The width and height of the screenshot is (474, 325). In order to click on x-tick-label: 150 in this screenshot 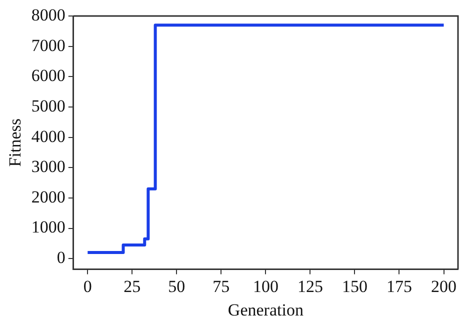, I will do `click(355, 286)`.